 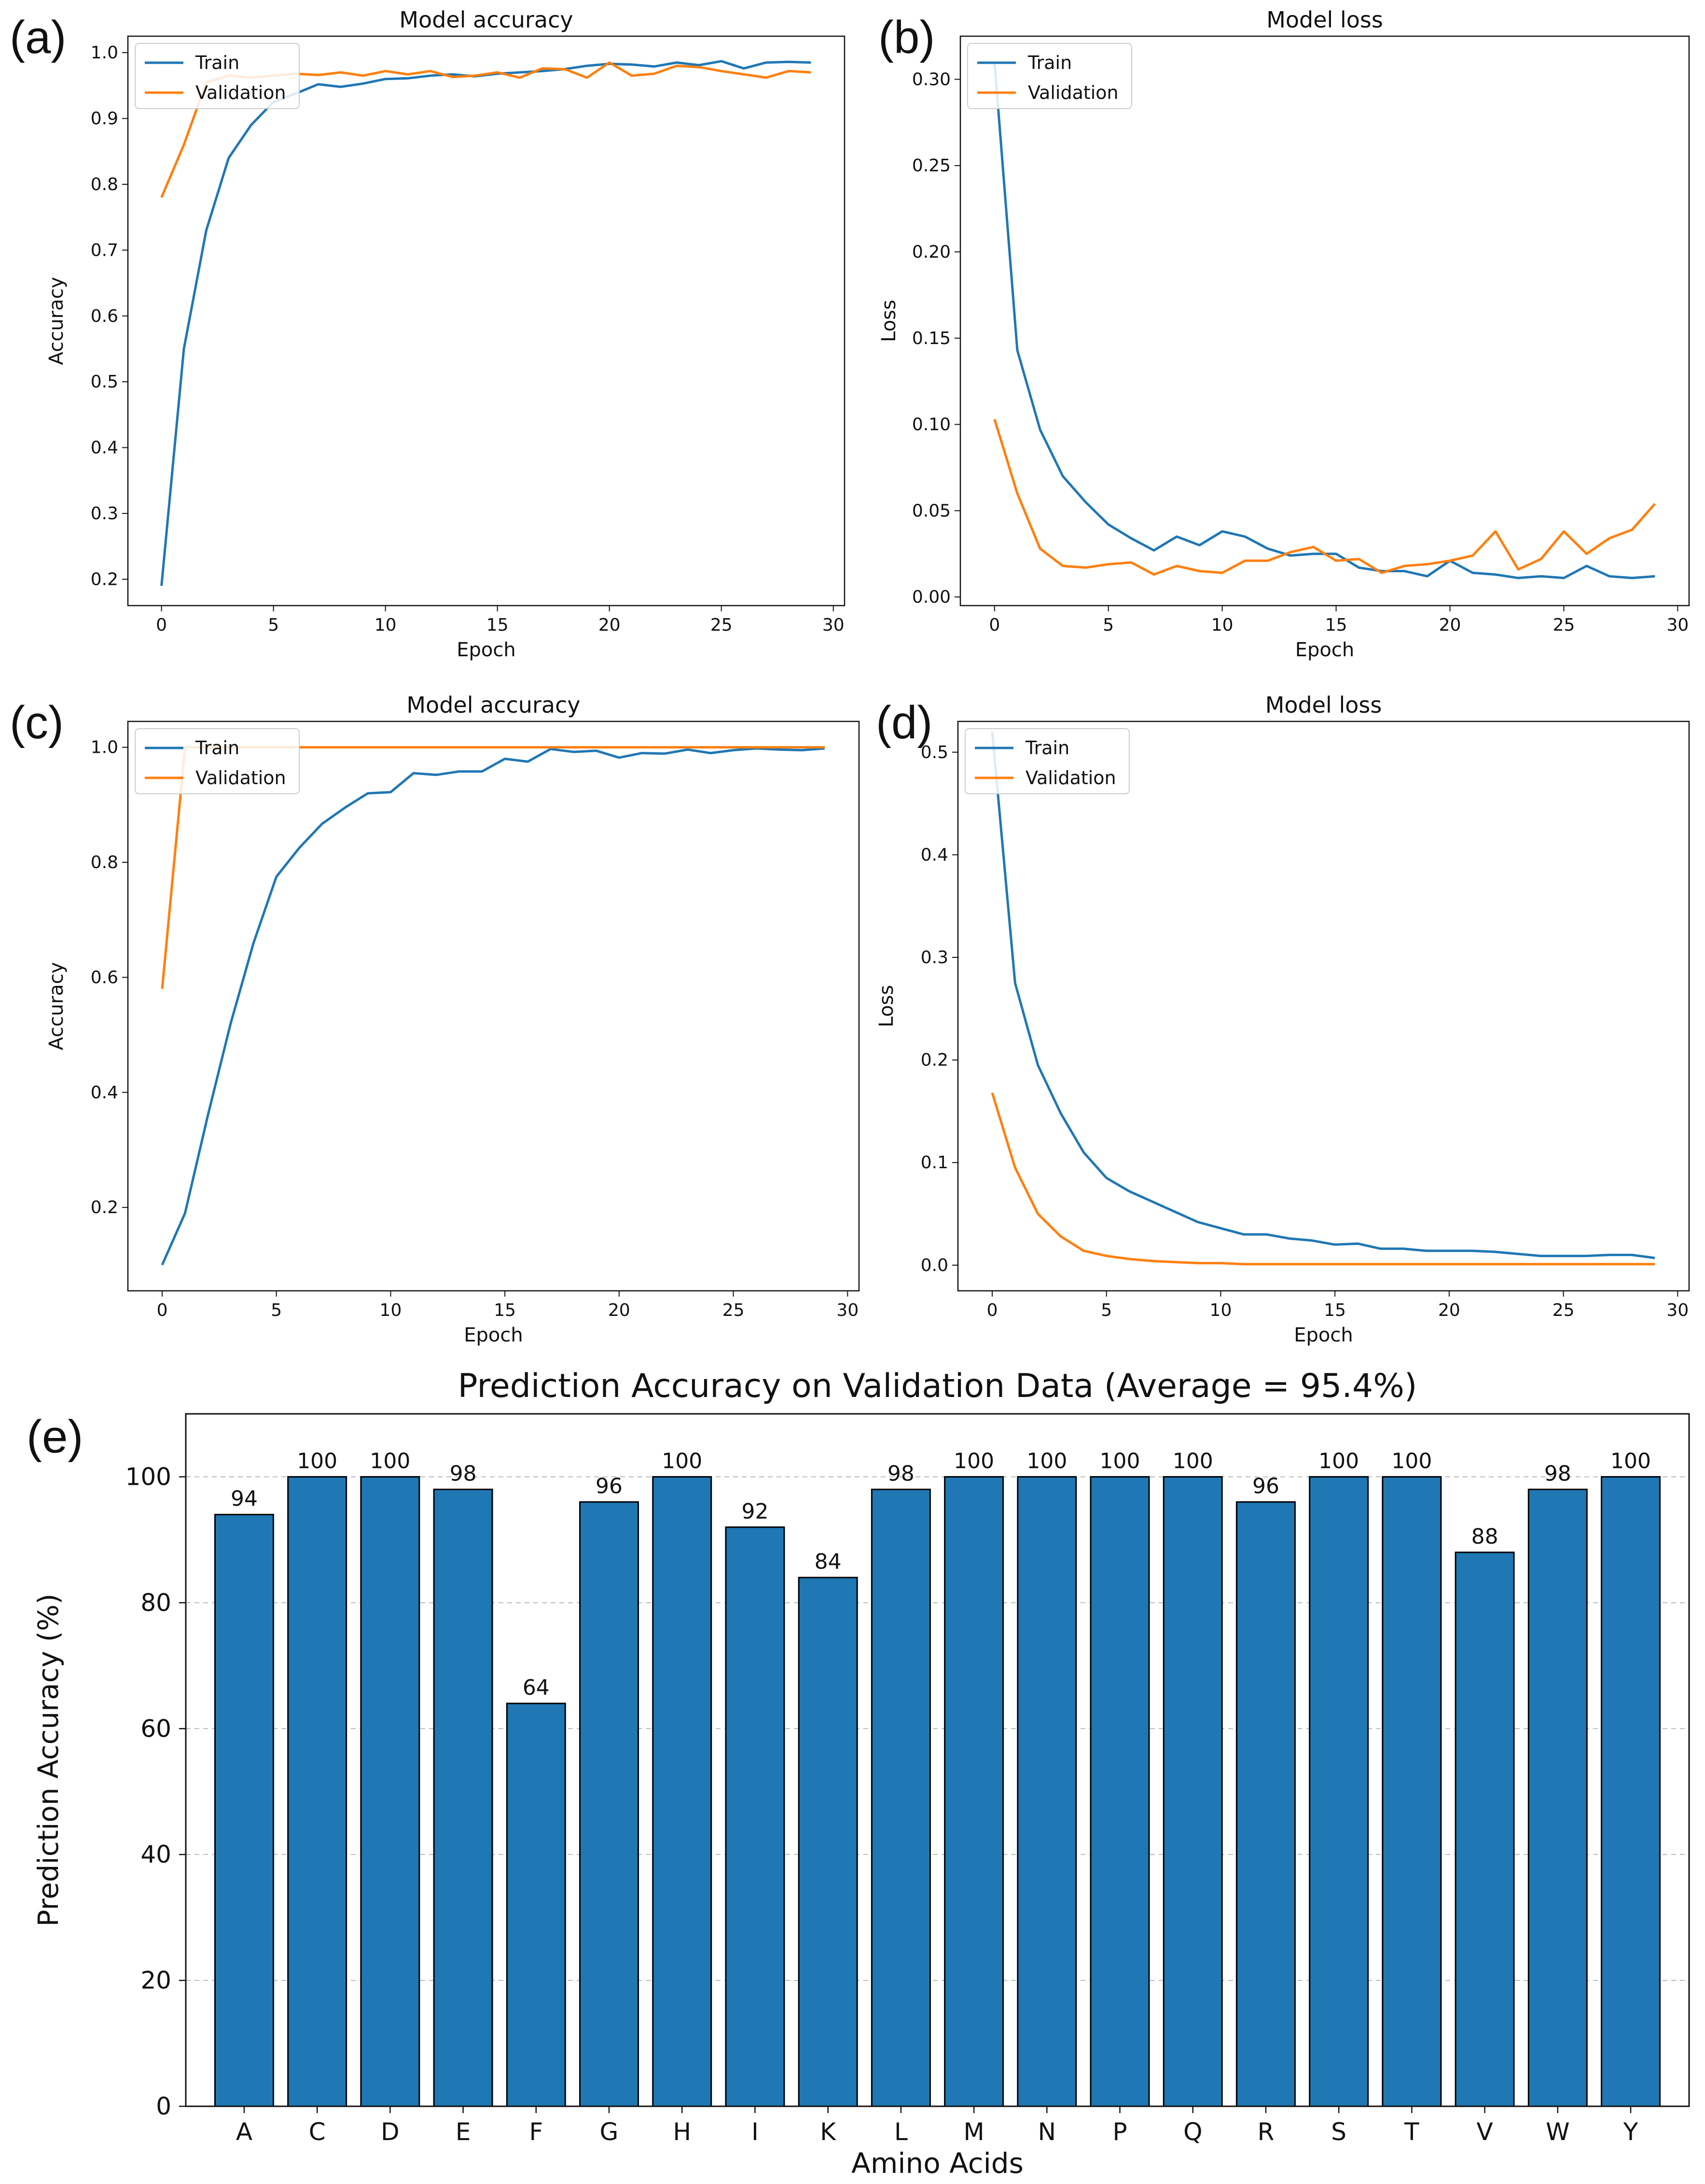 What do you see at coordinates (104, 863) in the screenshot?
I see `y-tick-label: 0.8` at bounding box center [104, 863].